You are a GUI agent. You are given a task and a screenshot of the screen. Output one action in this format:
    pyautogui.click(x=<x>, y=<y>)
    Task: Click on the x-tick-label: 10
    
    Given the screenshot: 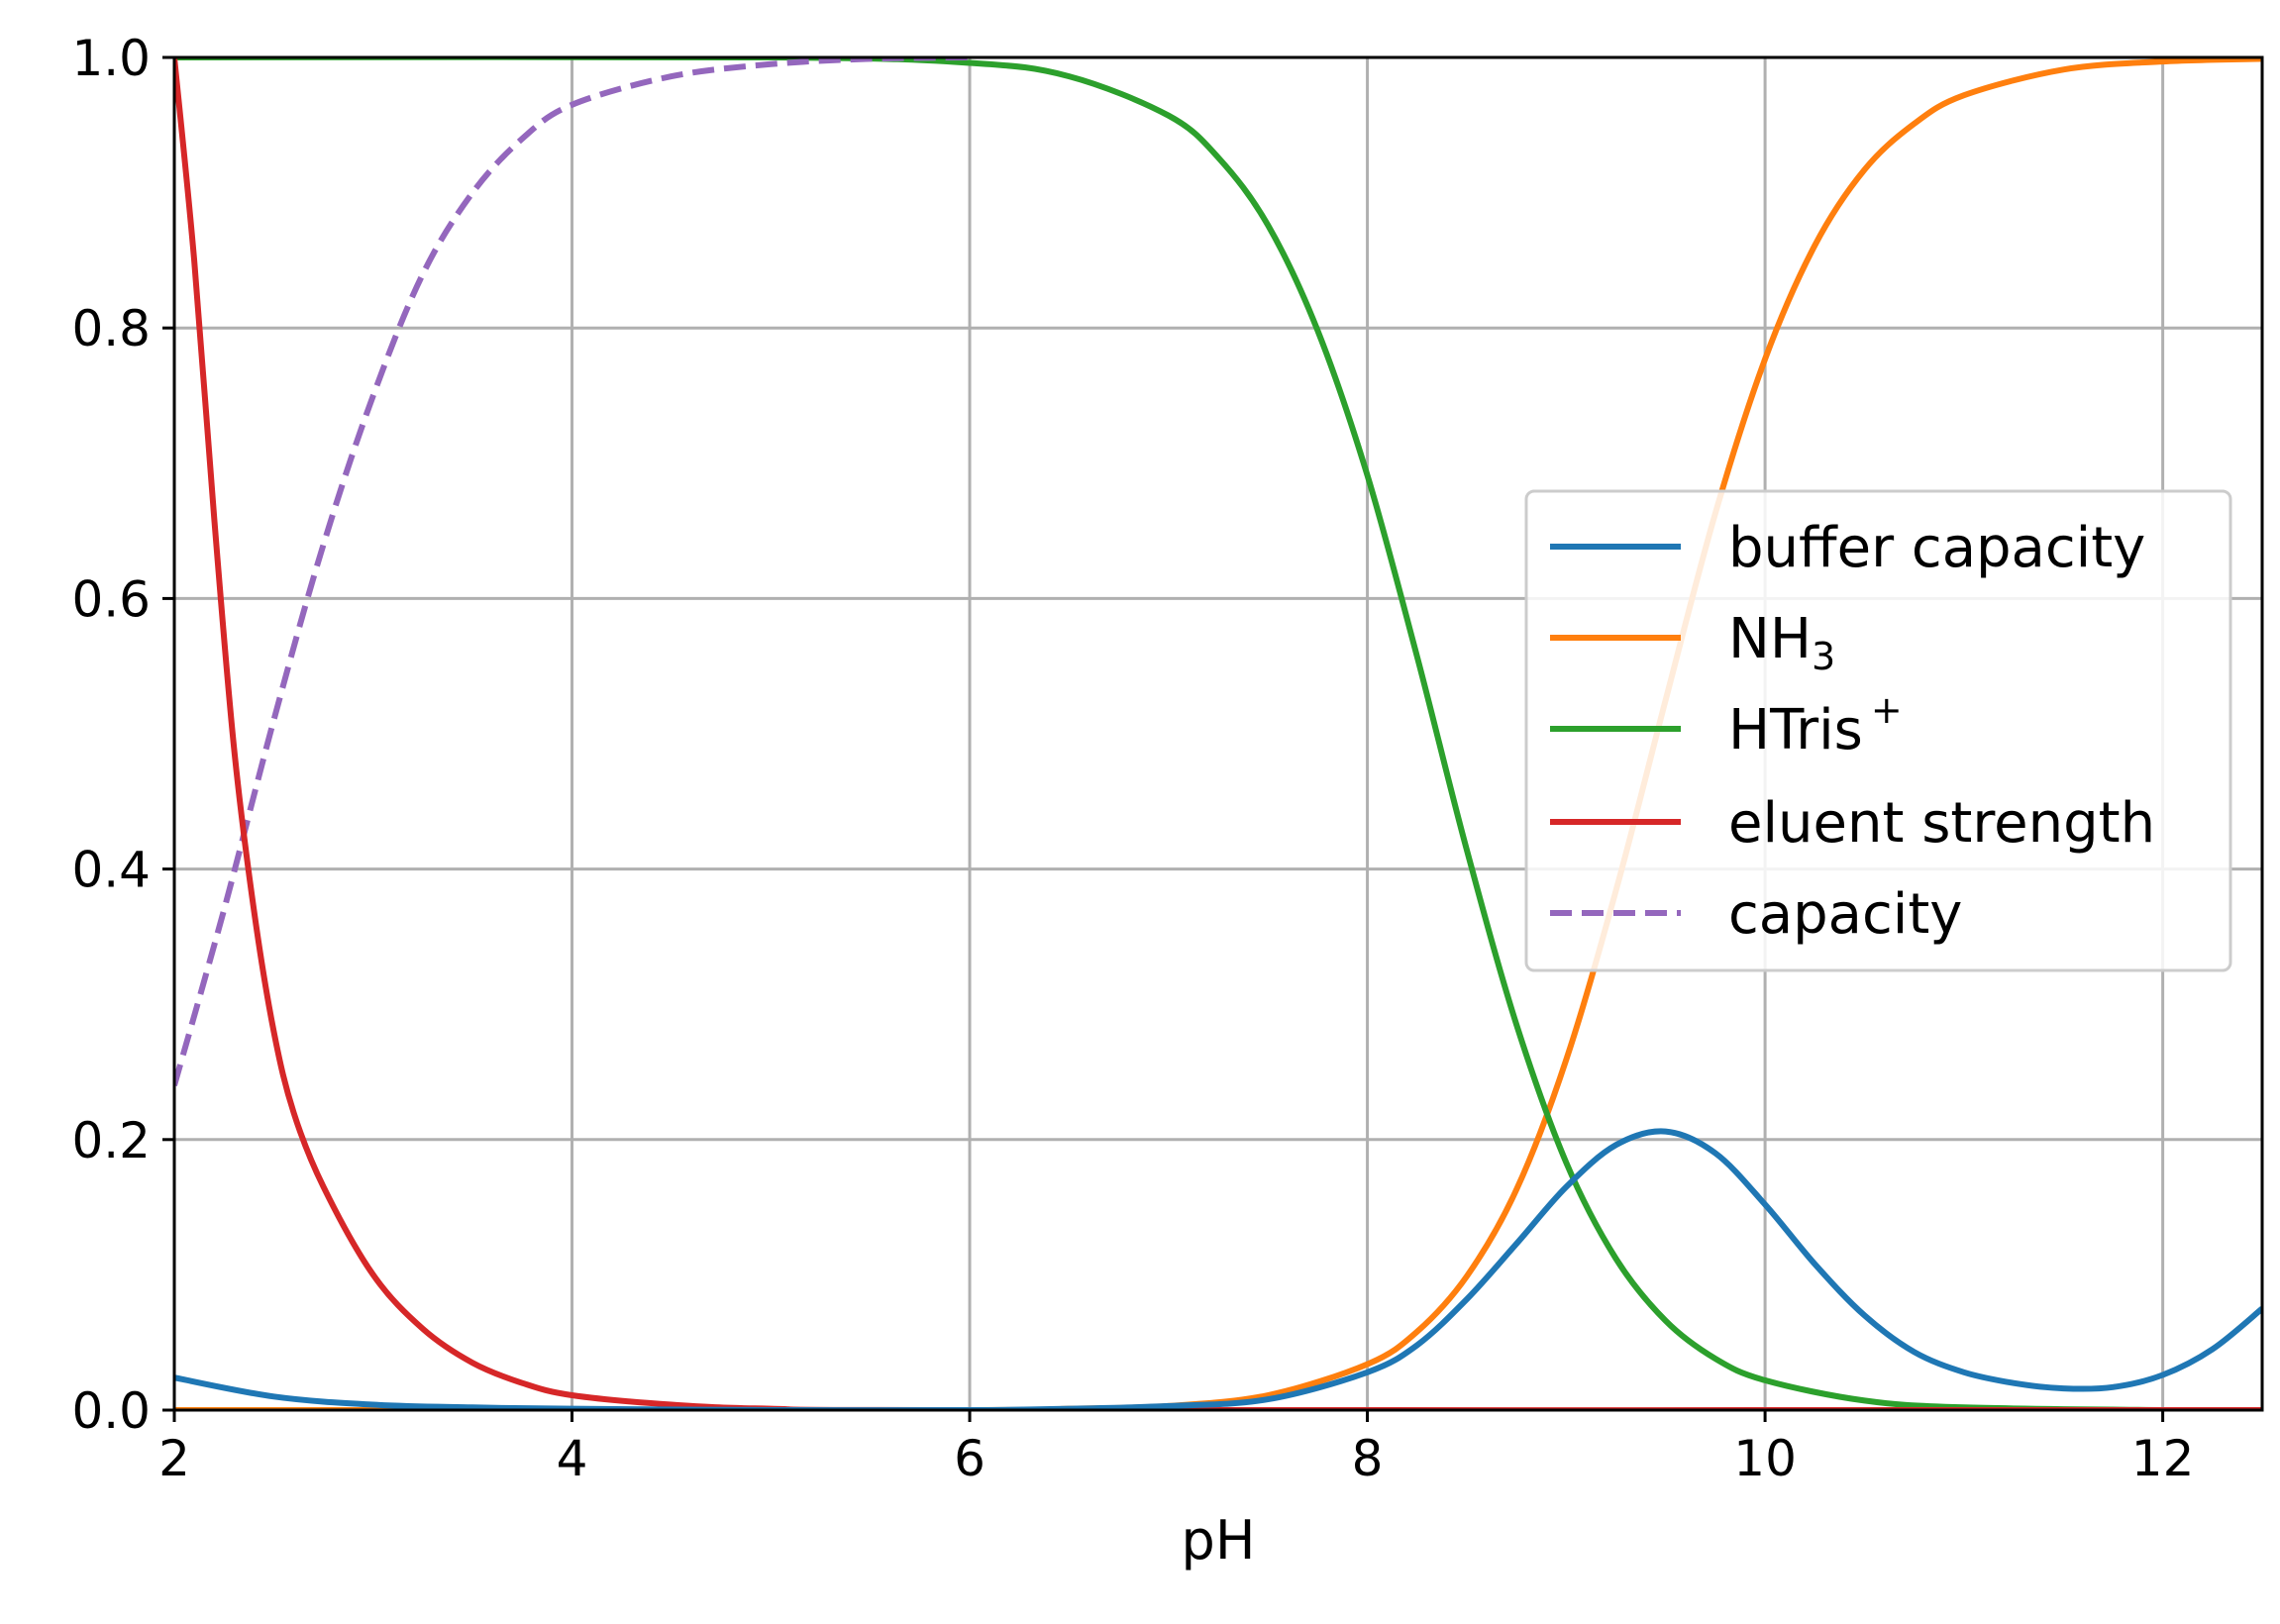 What is the action you would take?
    pyautogui.click(x=1765, y=1458)
    